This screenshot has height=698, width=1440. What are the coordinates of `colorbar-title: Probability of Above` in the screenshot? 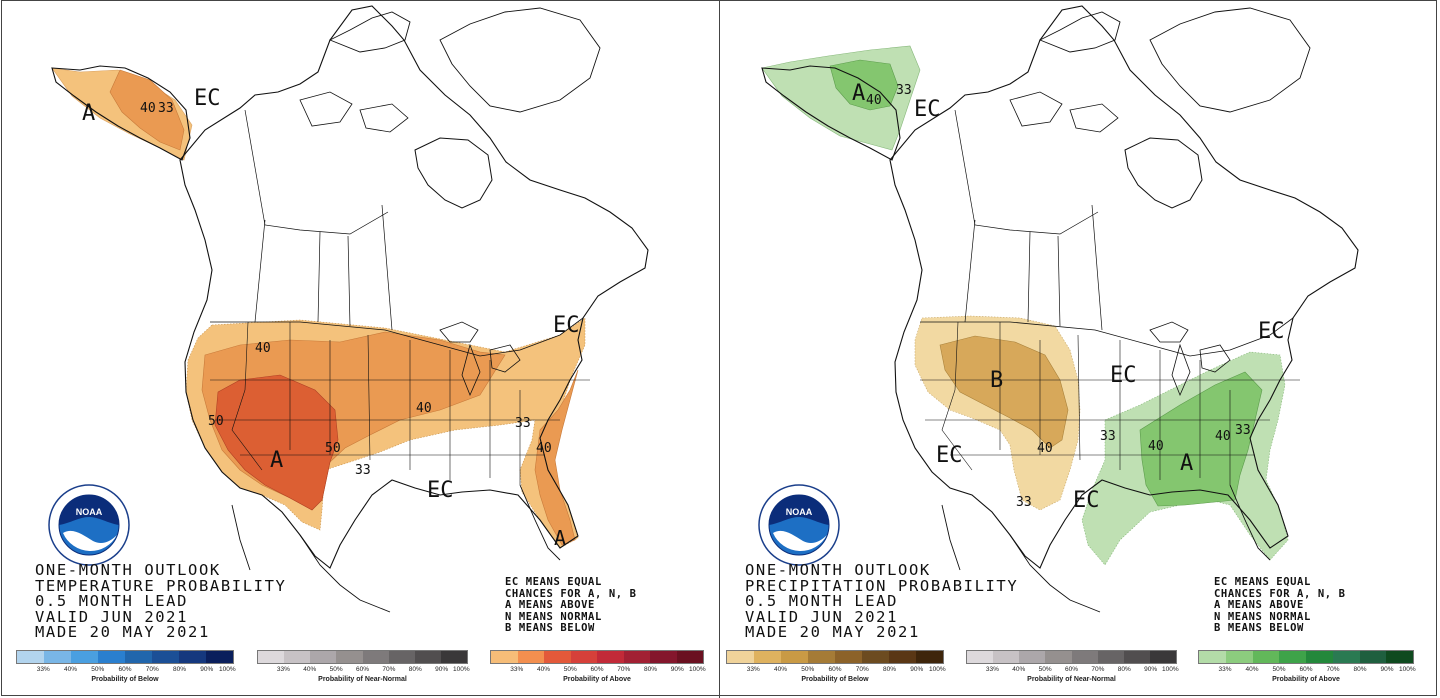 It's located at (597, 679).